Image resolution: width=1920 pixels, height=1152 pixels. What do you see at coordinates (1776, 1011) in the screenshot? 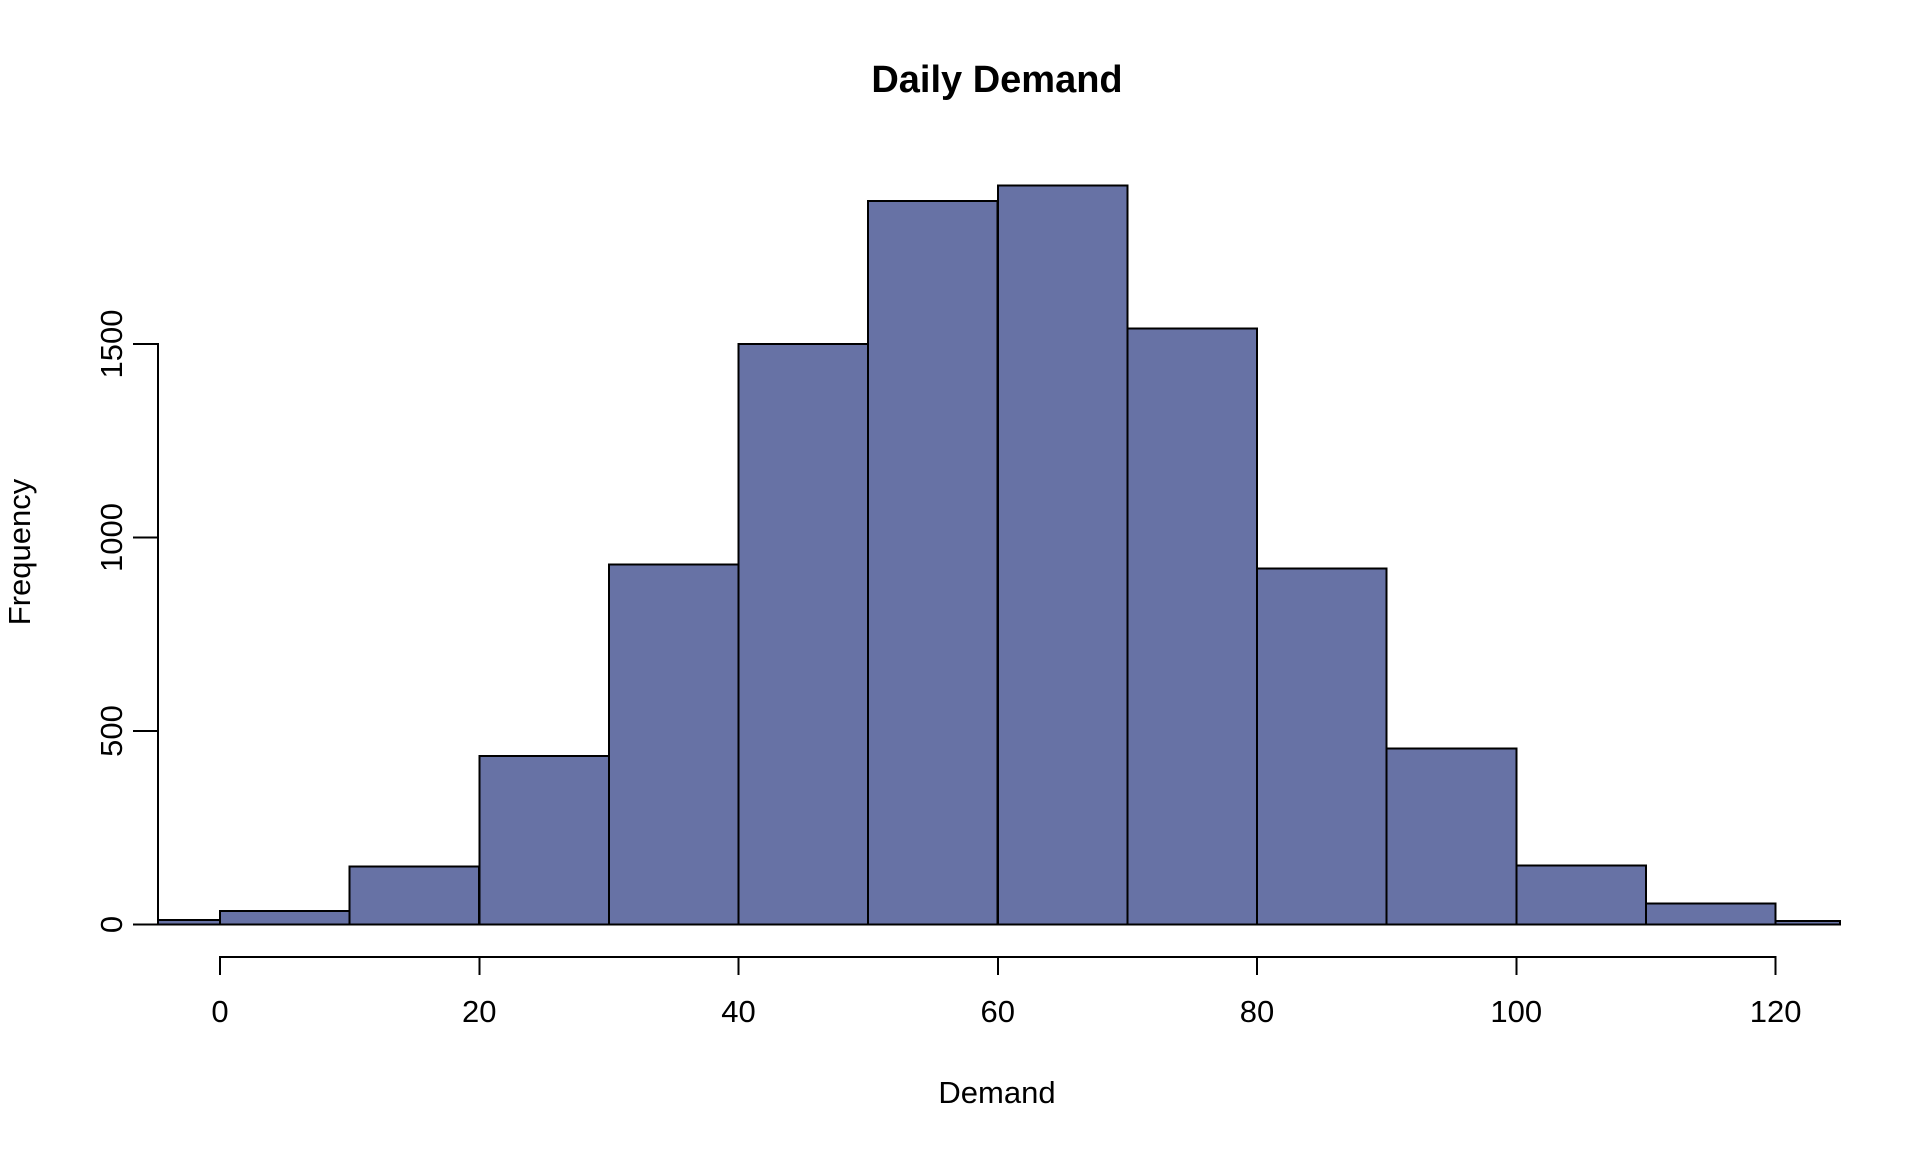
I see `x-tick-label: 120` at bounding box center [1776, 1011].